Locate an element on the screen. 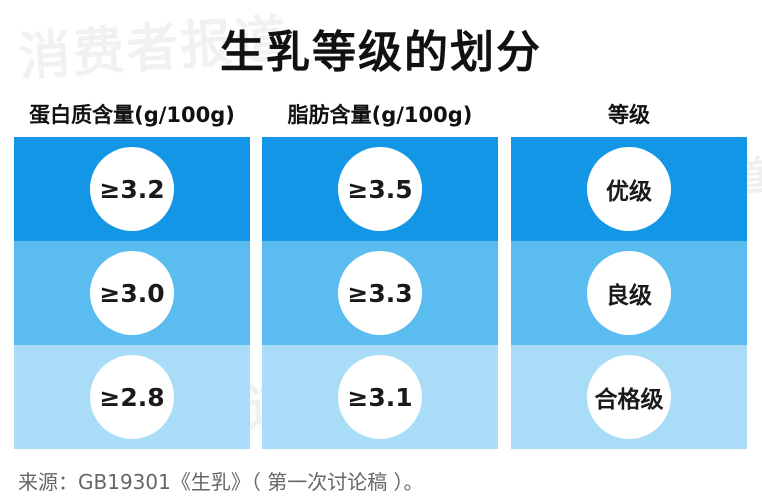  value-circle: ≥3.2 is located at coordinates (132, 189).